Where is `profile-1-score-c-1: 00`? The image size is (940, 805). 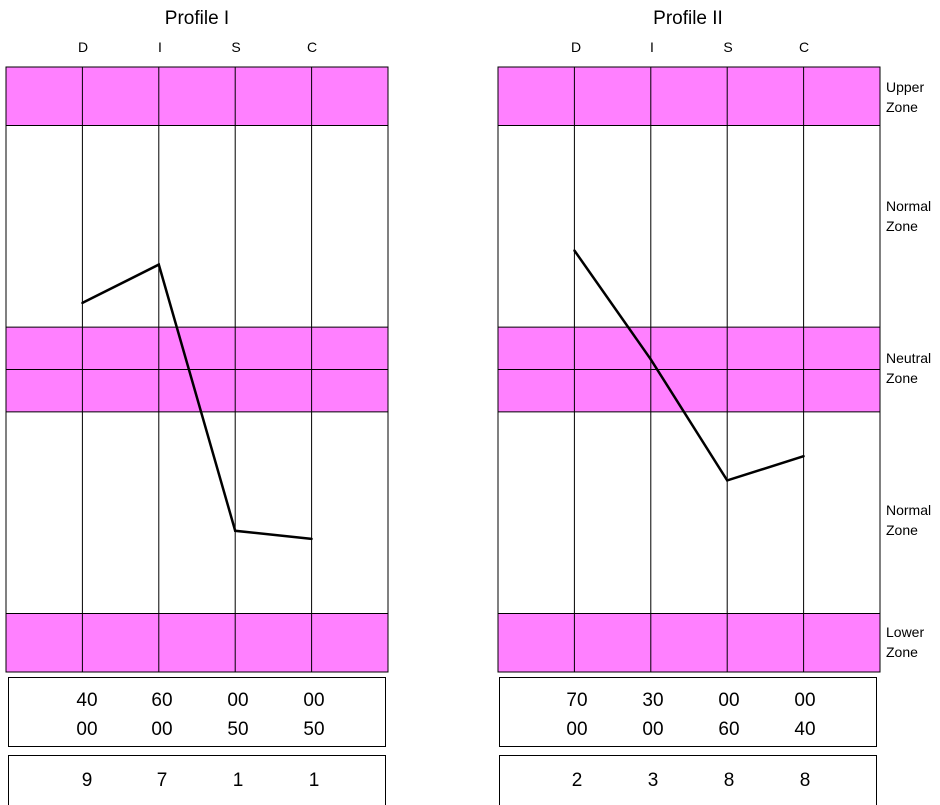 profile-1-score-c-1: 00 is located at coordinates (314, 700).